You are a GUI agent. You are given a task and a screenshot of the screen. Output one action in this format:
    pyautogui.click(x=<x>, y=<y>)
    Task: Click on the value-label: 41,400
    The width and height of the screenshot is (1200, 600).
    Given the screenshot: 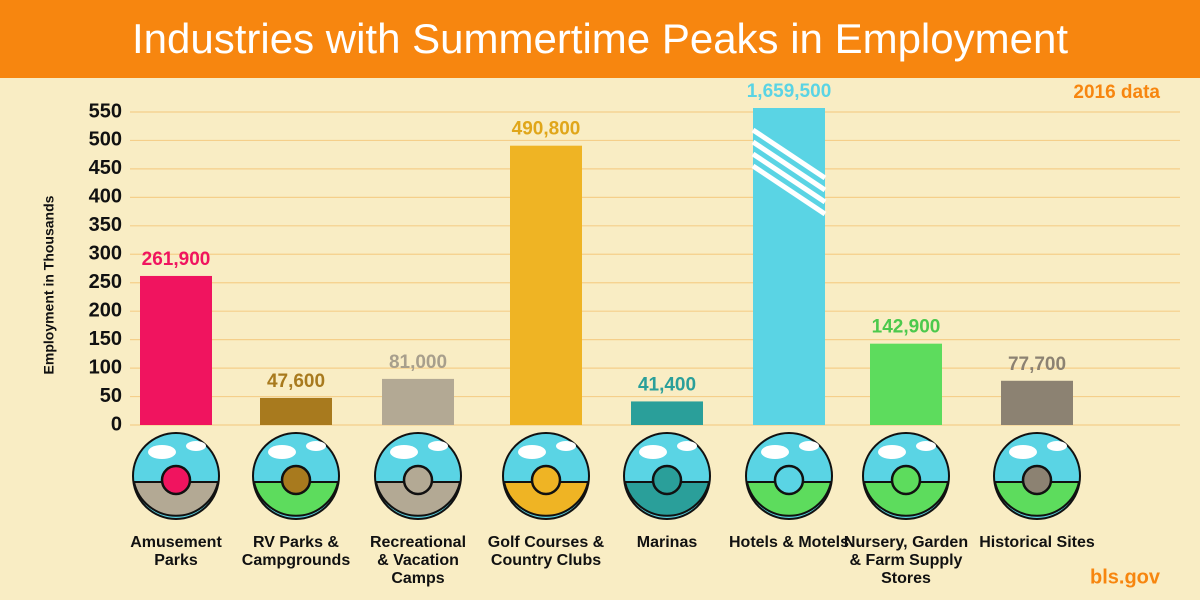 What is the action you would take?
    pyautogui.click(x=667, y=384)
    